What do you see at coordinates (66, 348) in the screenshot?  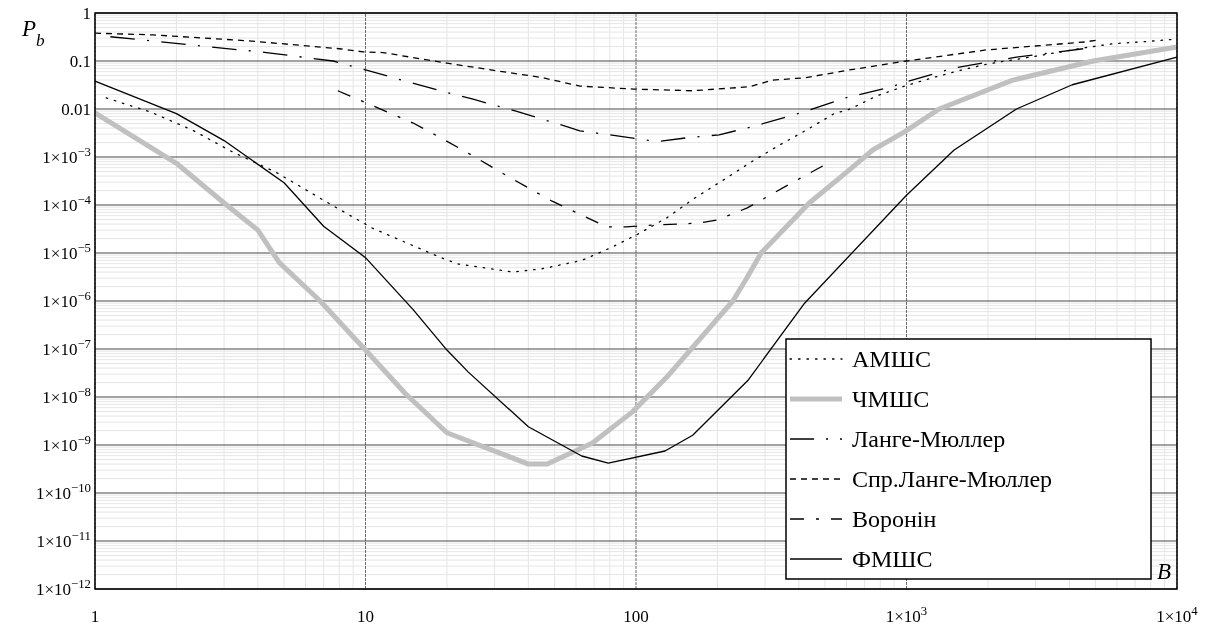 I see `y-tick-label: 1×10$^{−7}$` at bounding box center [66, 348].